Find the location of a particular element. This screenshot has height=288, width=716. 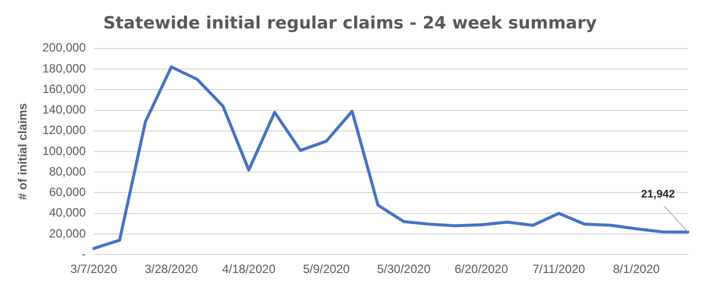

chart-title: Statewide initial regular claims - 24 week summary is located at coordinates (350, 24).